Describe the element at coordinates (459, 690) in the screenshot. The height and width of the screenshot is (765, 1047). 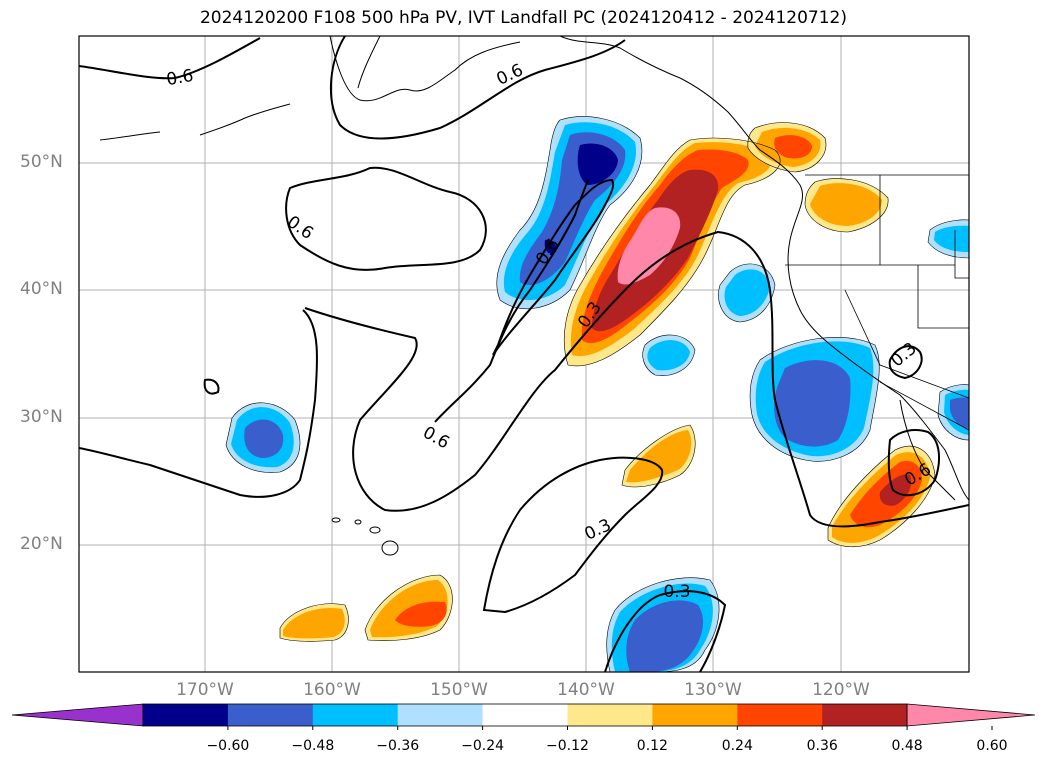
I see `longitude-label: 150°W` at that location.